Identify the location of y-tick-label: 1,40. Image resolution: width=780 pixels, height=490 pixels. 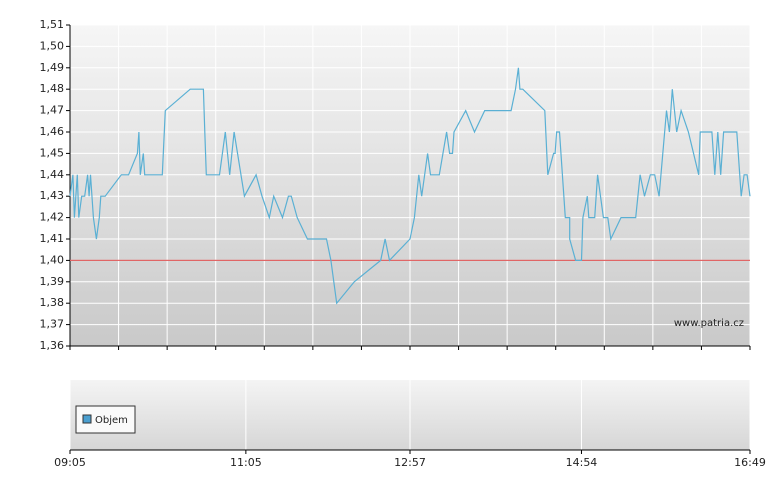
(52, 259).